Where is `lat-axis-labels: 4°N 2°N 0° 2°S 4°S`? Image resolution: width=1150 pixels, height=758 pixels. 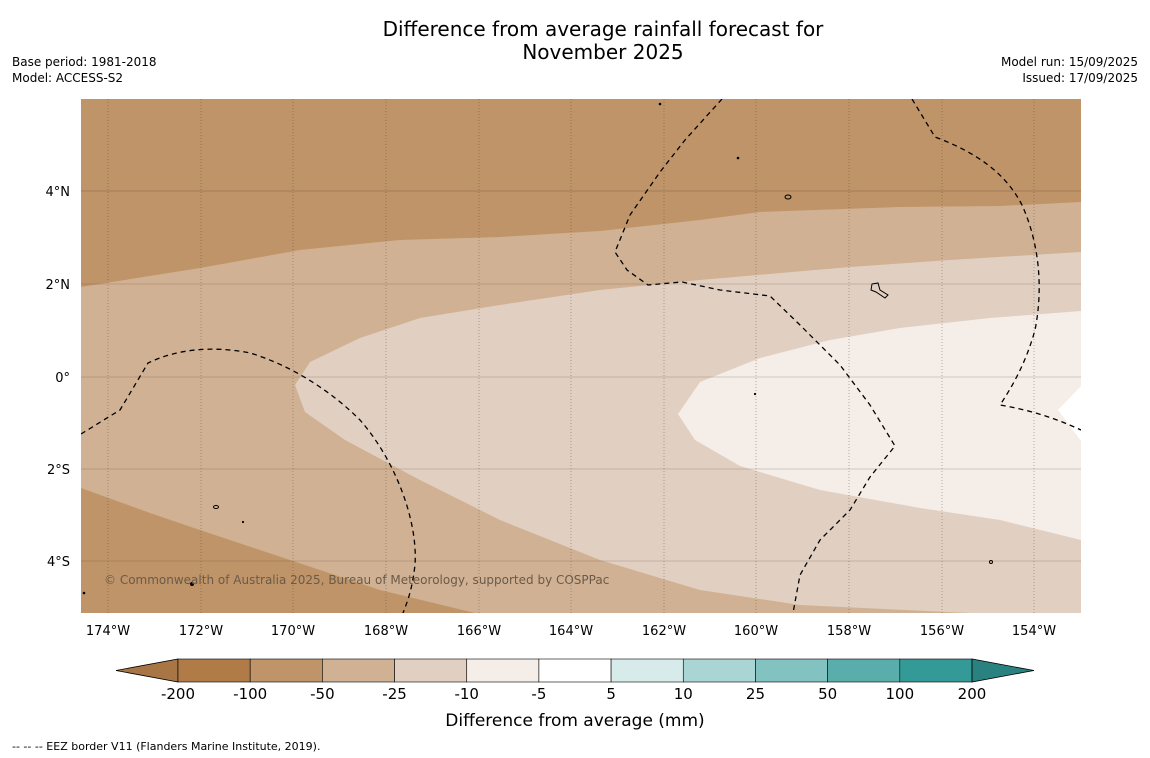 lat-axis-labels: 4°N 2°N 0° 2°S 4°S is located at coordinates (58, 377).